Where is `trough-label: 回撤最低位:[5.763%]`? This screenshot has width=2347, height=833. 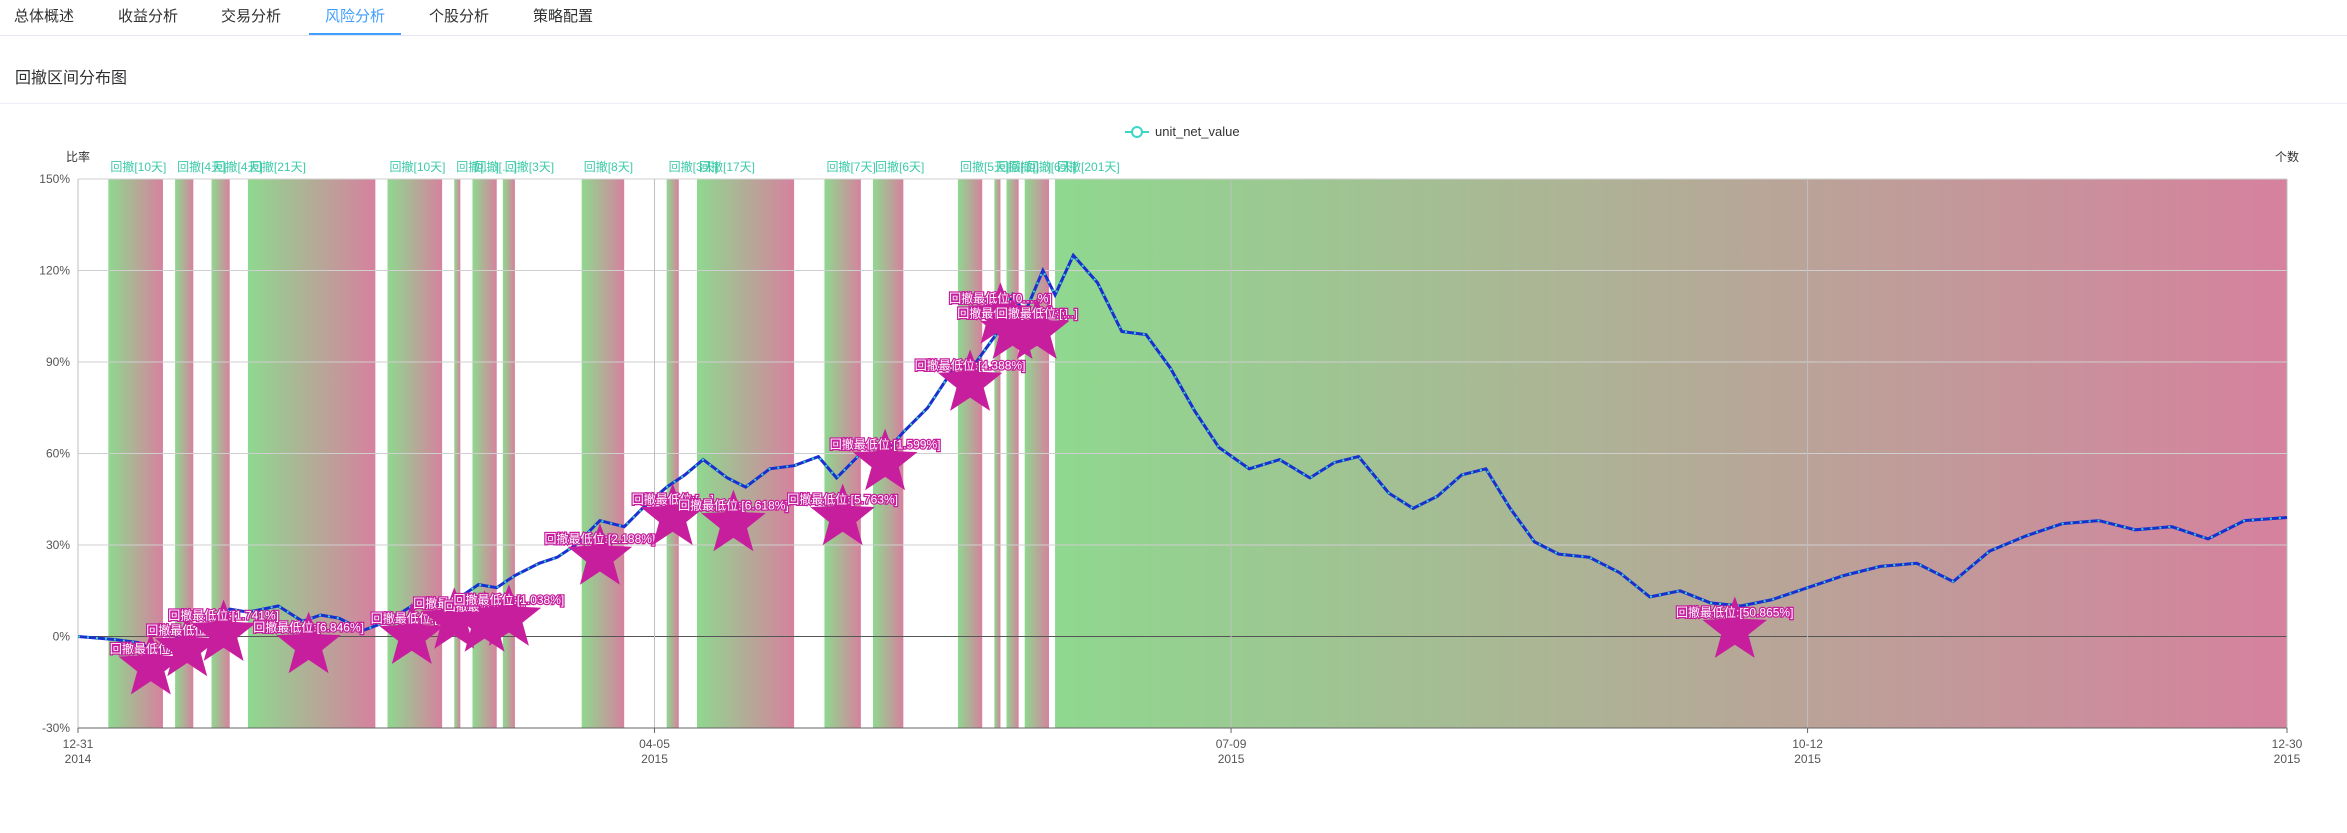
trough-label: 回撤最低位:[5.763%] is located at coordinates (842, 499).